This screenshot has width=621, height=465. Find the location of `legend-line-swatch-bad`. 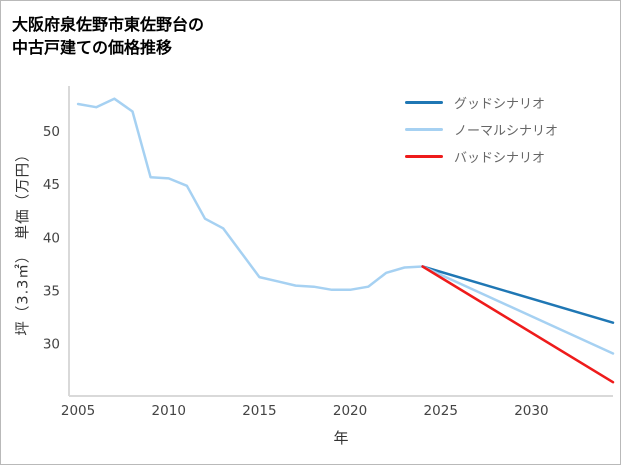

legend-line-swatch-bad is located at coordinates (424, 156).